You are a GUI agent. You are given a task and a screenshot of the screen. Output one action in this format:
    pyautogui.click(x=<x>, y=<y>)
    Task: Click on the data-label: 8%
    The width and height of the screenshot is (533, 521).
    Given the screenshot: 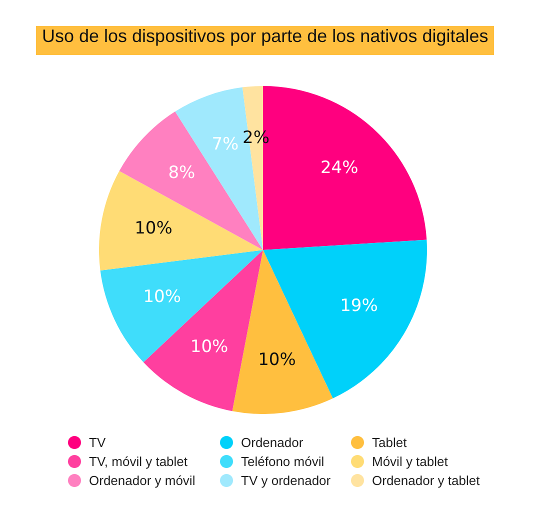 What is the action you would take?
    pyautogui.click(x=182, y=173)
    